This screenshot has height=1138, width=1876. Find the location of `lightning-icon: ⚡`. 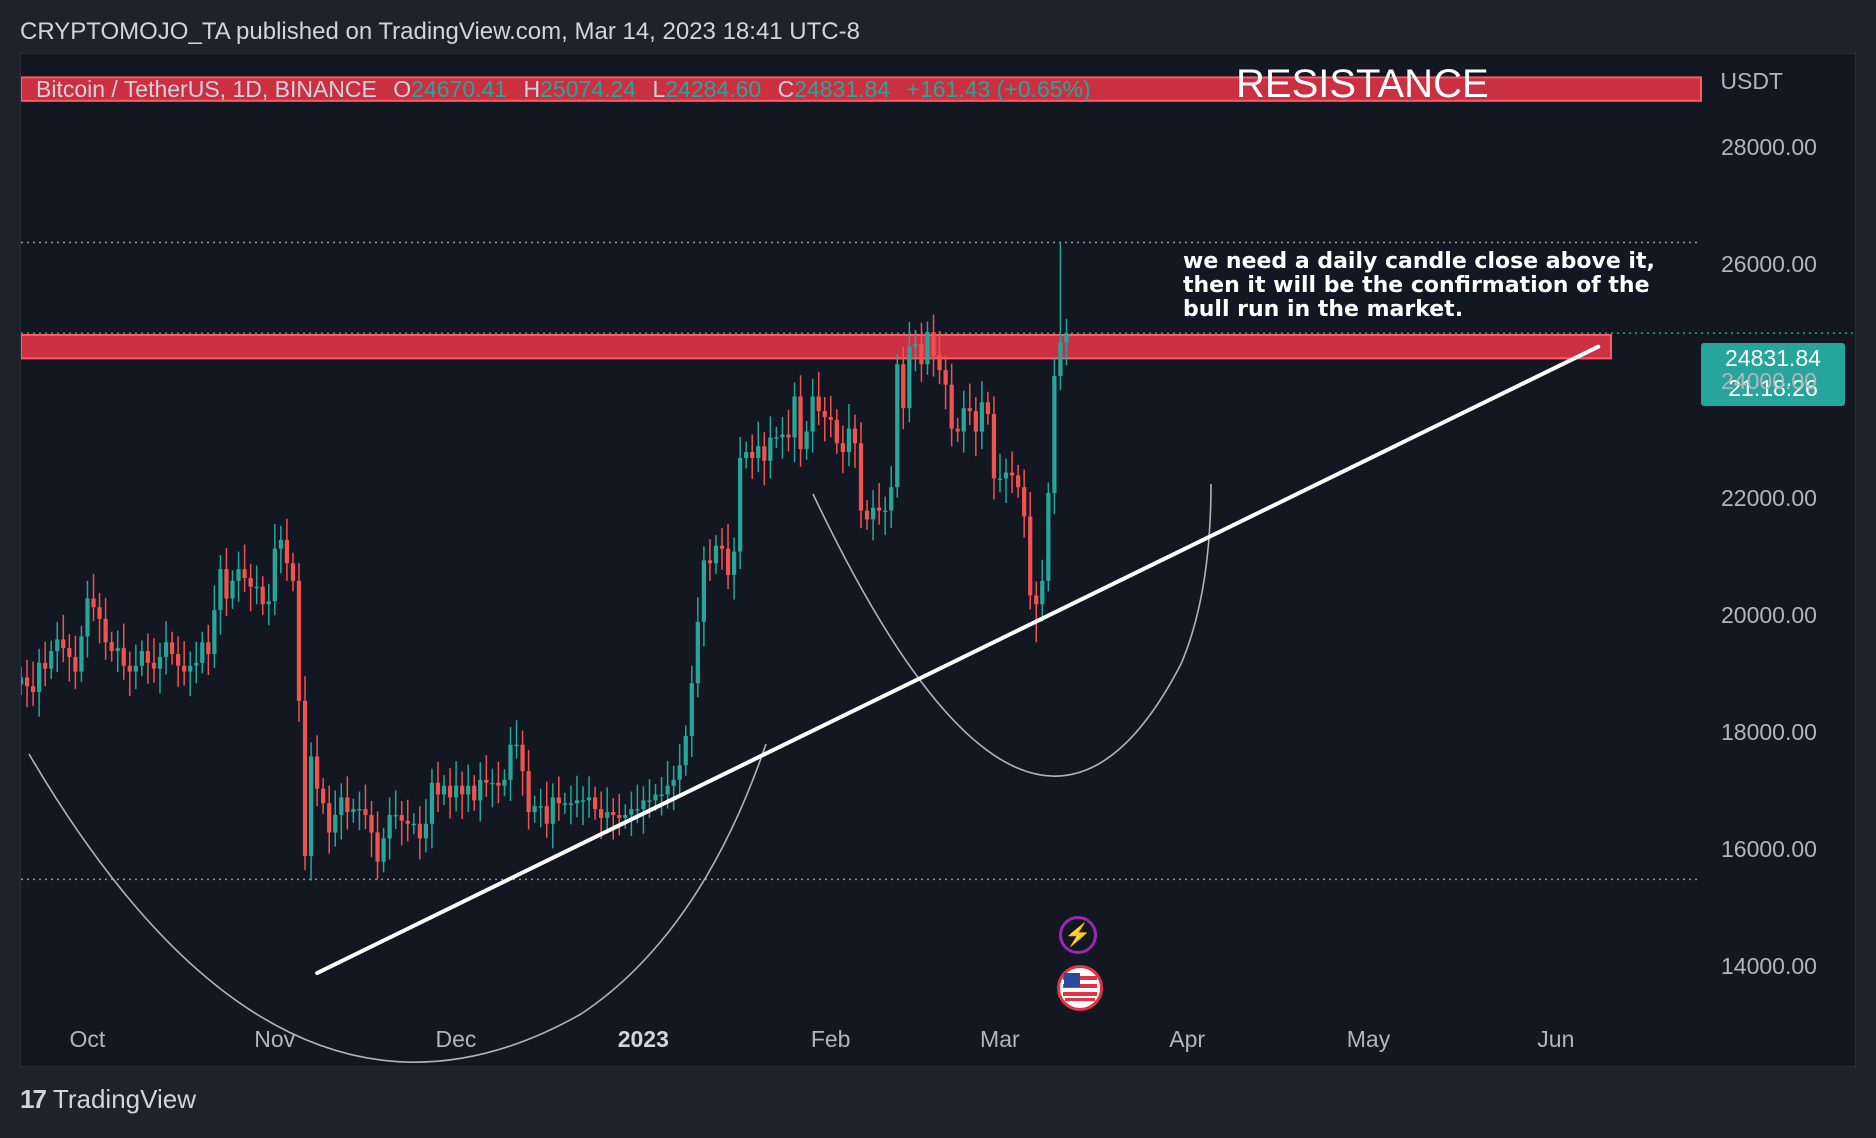

lightning-icon: ⚡ is located at coordinates (1078, 935).